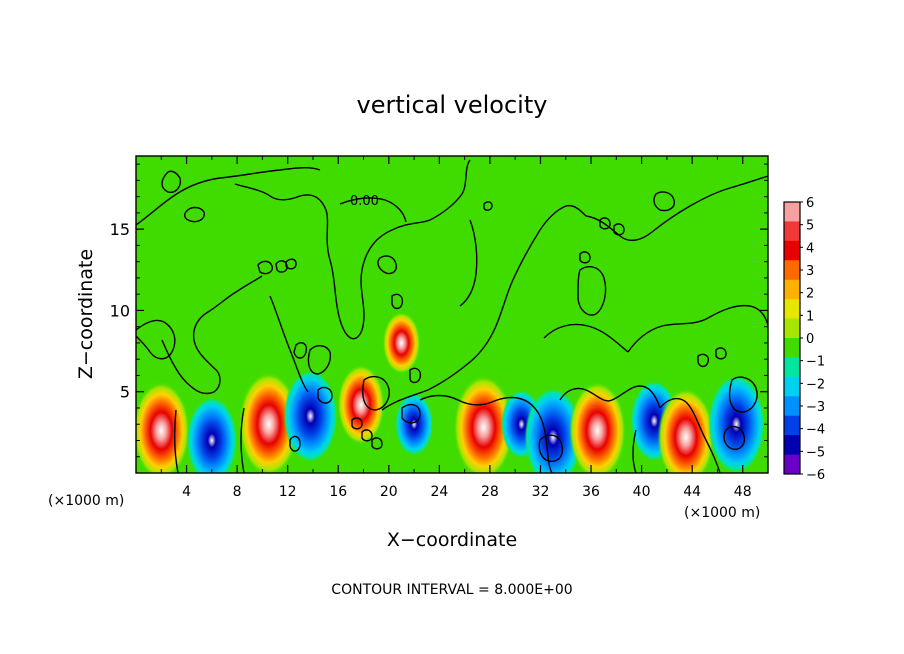 This screenshot has height=654, width=904. Describe the element at coordinates (591, 492) in the screenshot. I see `x-tick-label: 36` at that location.